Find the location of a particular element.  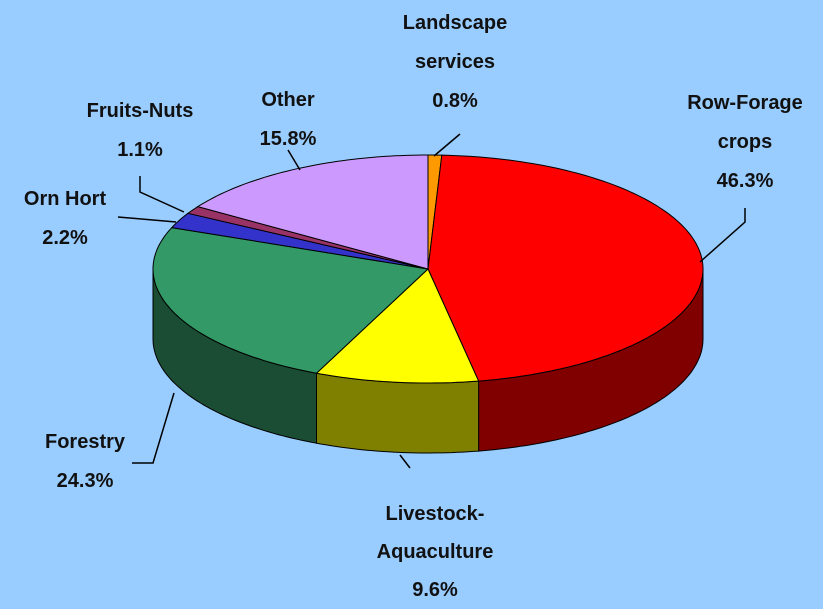

slice-label: Livestock-Aquaculture 9.6% is located at coordinates (435, 552).